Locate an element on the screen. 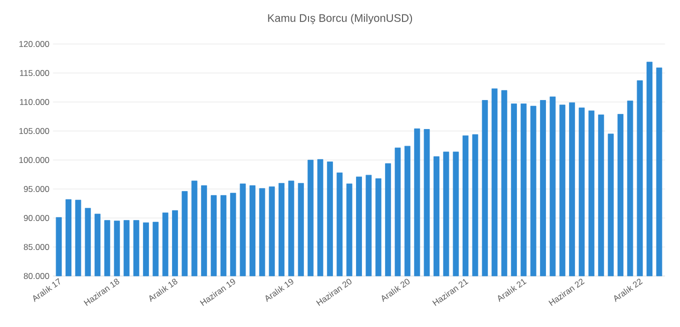  y-tick-label: 80.000 is located at coordinates (37, 276).